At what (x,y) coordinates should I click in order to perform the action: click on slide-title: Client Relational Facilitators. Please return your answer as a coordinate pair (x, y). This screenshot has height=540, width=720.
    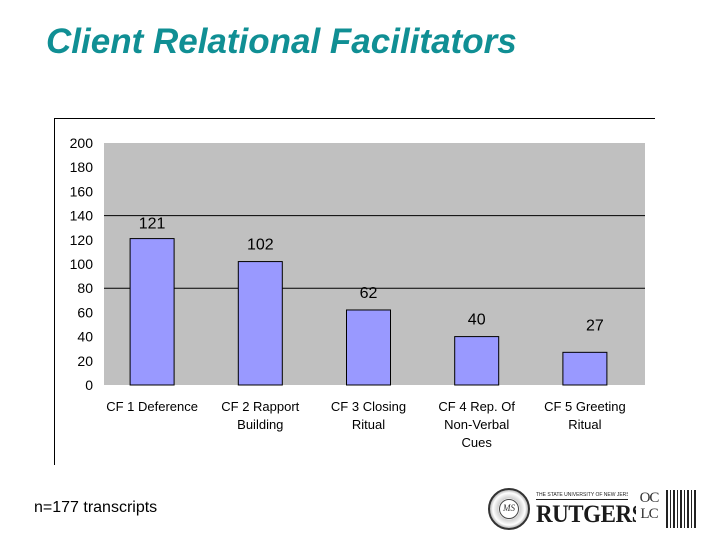
    Looking at the image, I should click on (281, 41).